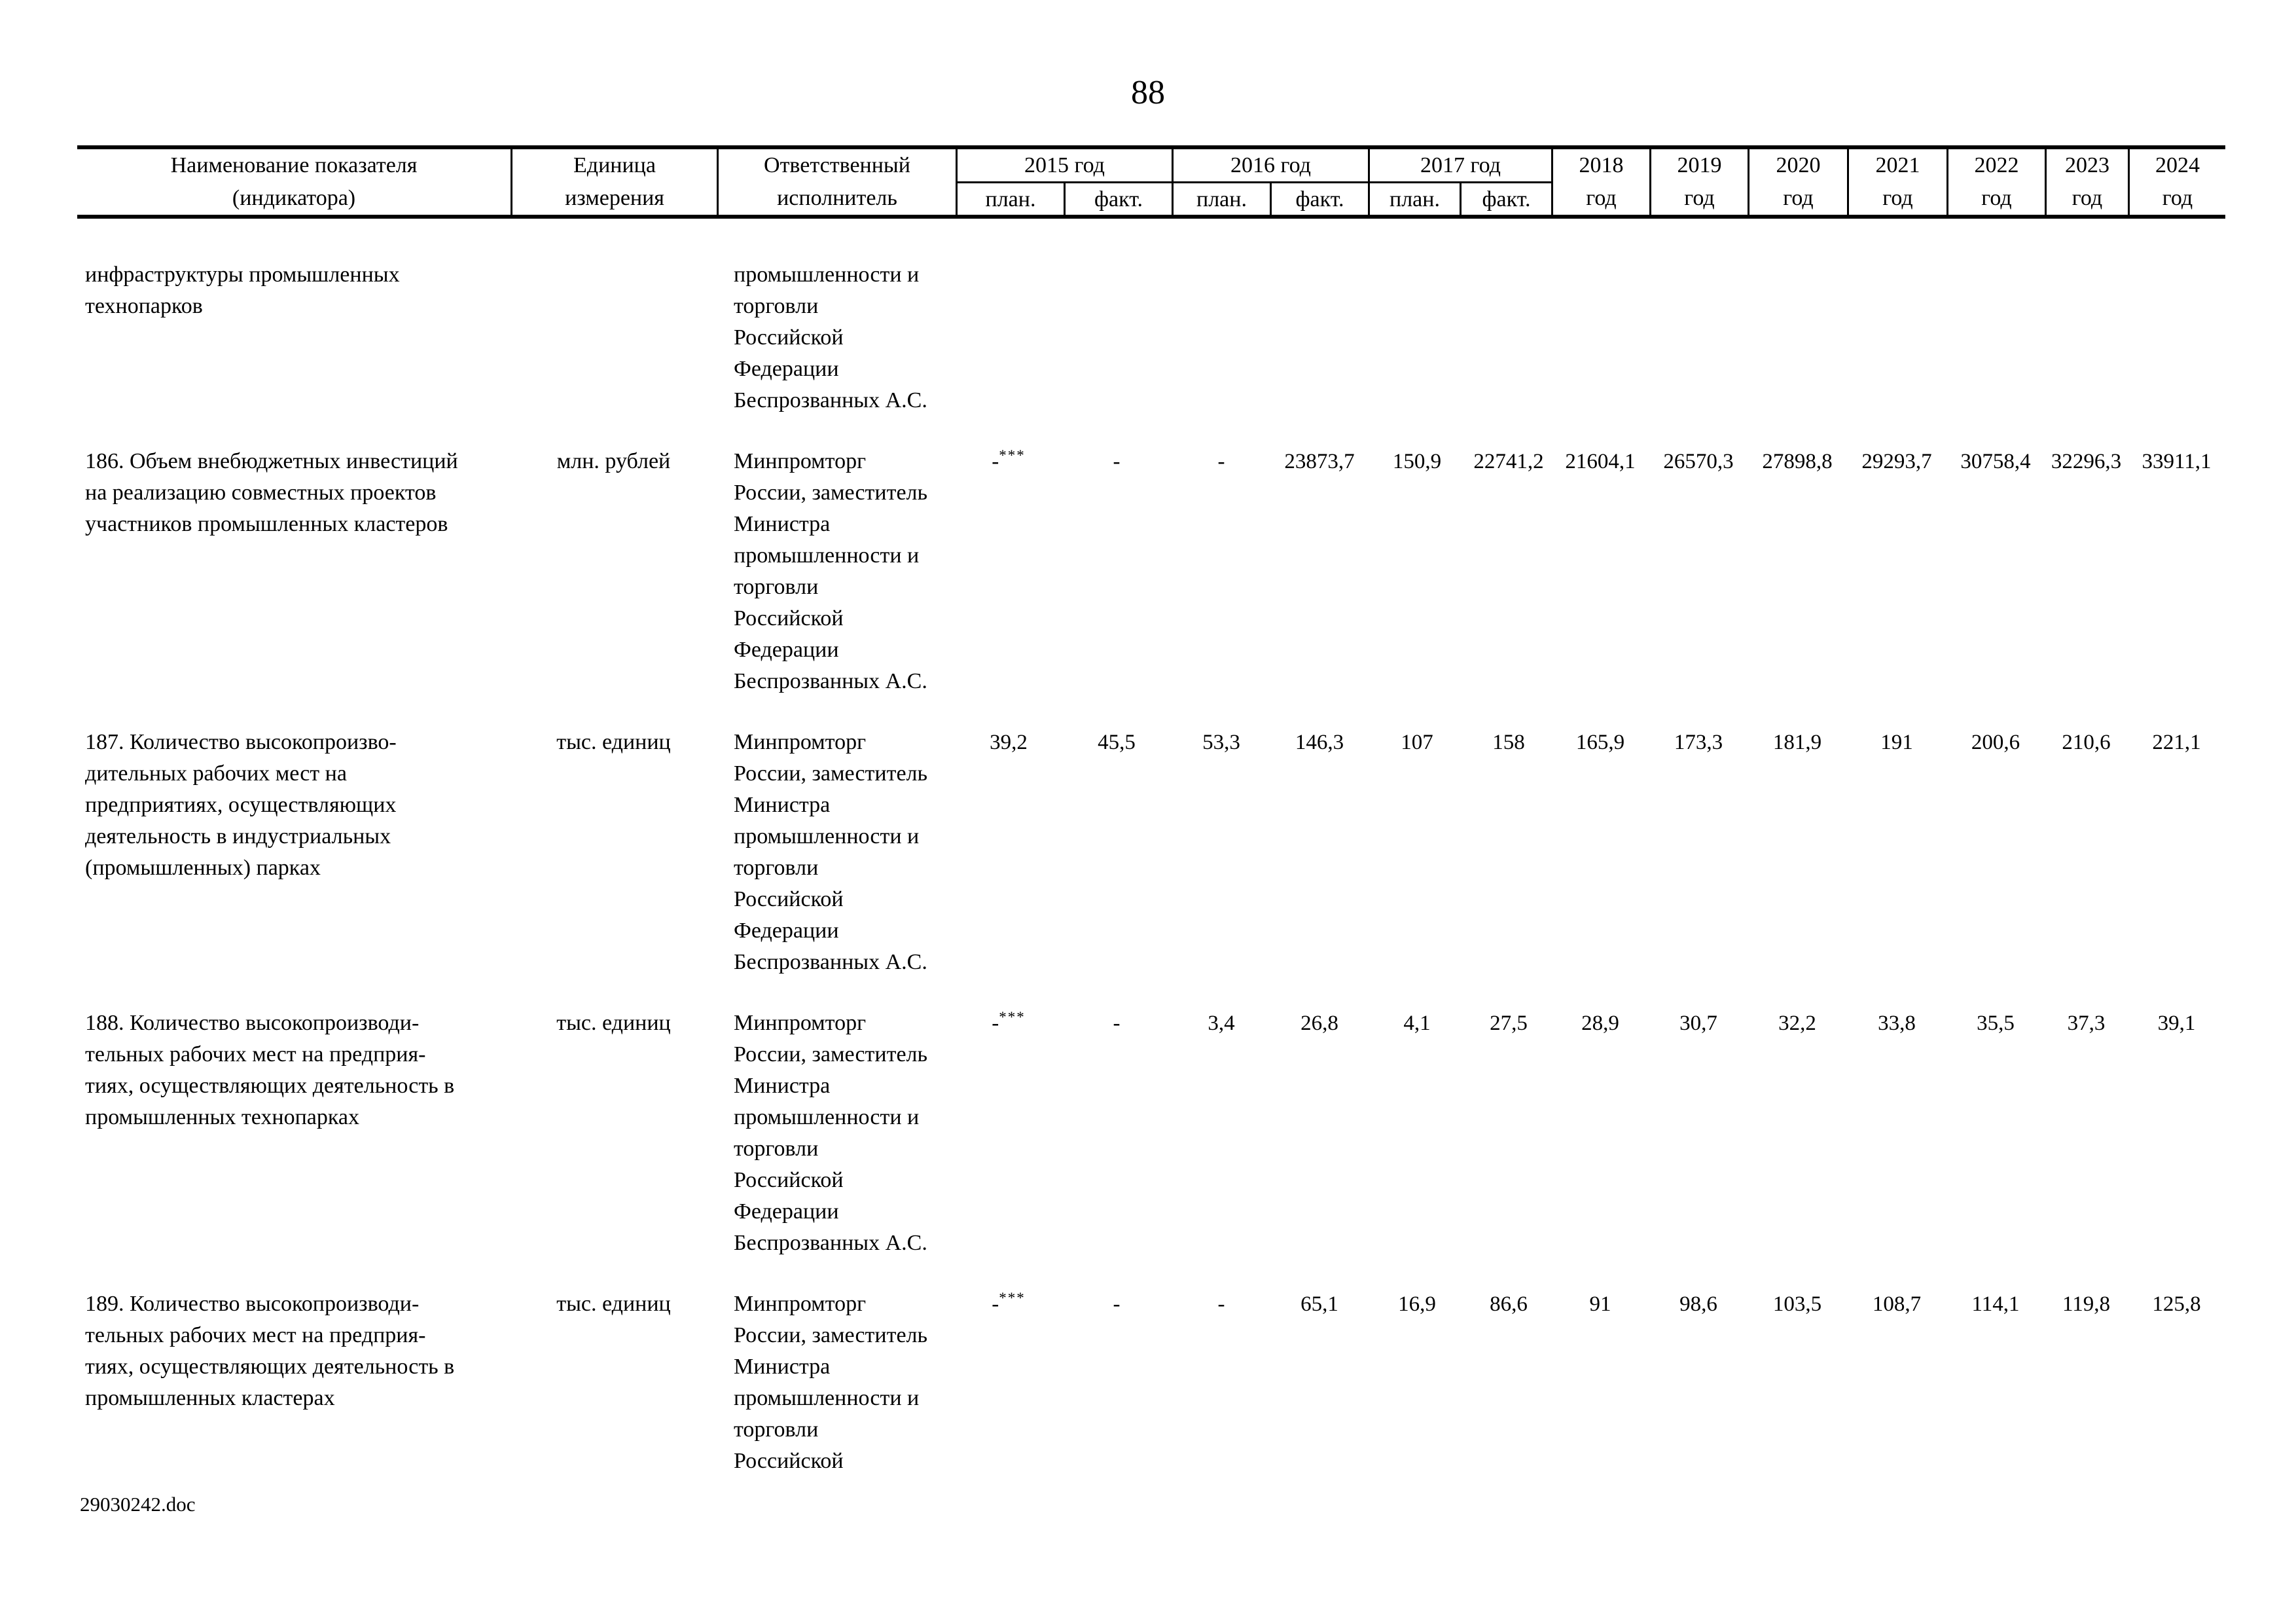 The height and width of the screenshot is (1623, 2296). I want to click on header-2015-fact-label: факт., so click(1118, 199).